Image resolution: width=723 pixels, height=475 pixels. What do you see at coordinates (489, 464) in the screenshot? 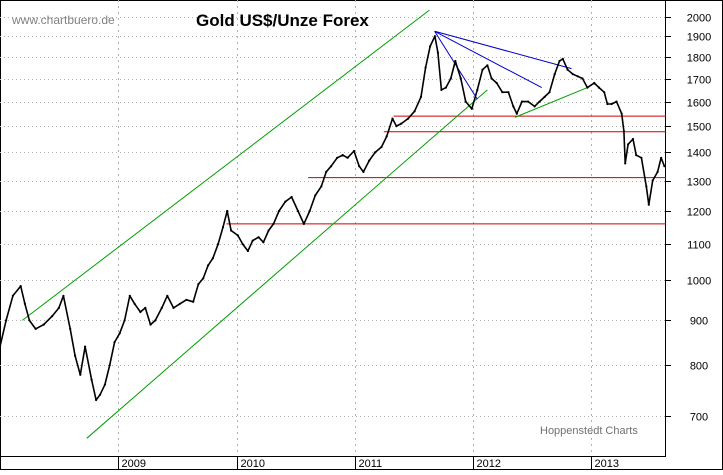
I see `x-tick-label: 2012` at bounding box center [489, 464].